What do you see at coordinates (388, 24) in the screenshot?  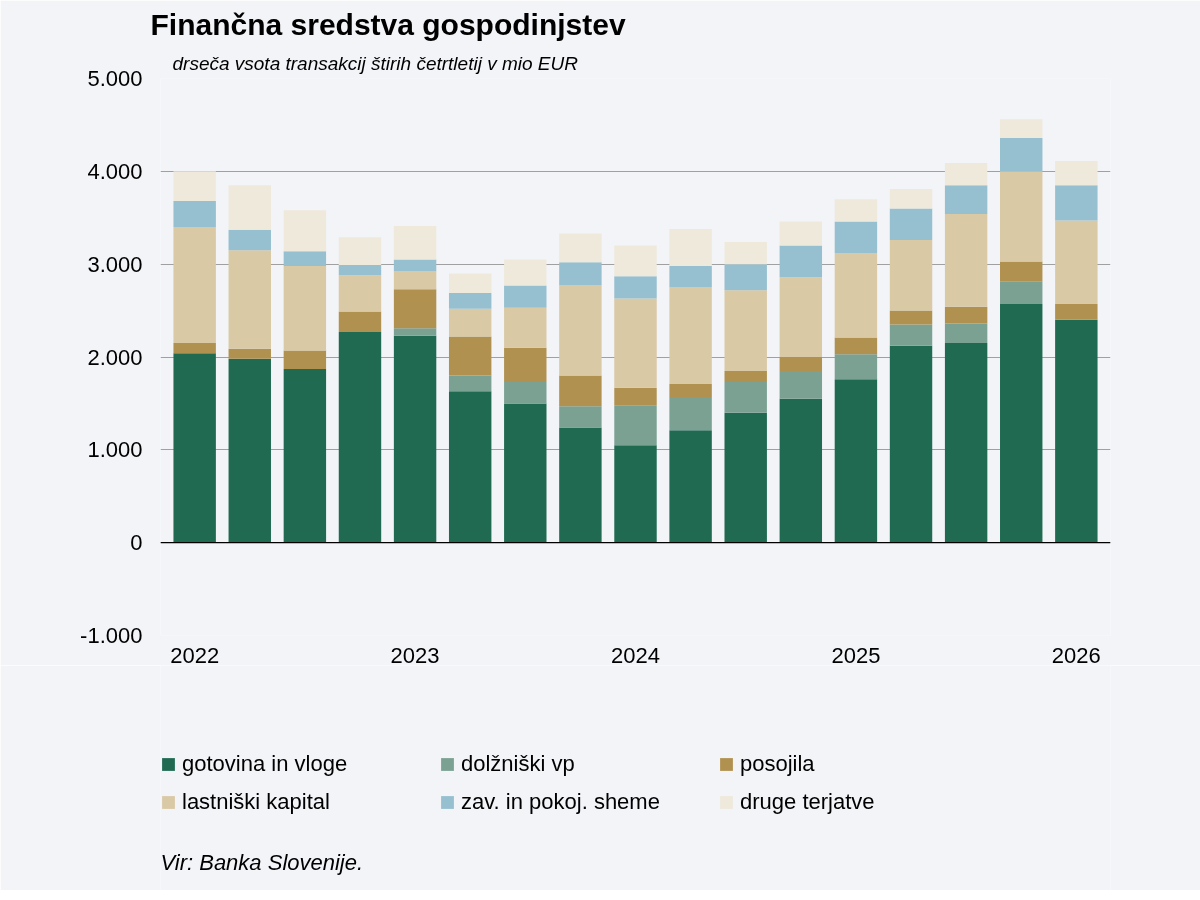 I see `chart-title: Finančna sredstva gospodinjstev` at bounding box center [388, 24].